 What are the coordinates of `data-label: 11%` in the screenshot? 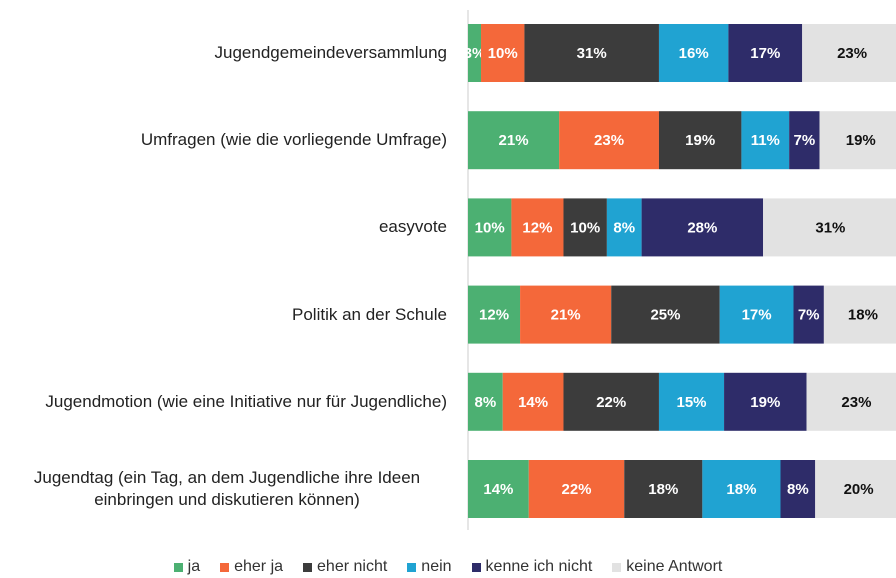 It's located at (765, 140).